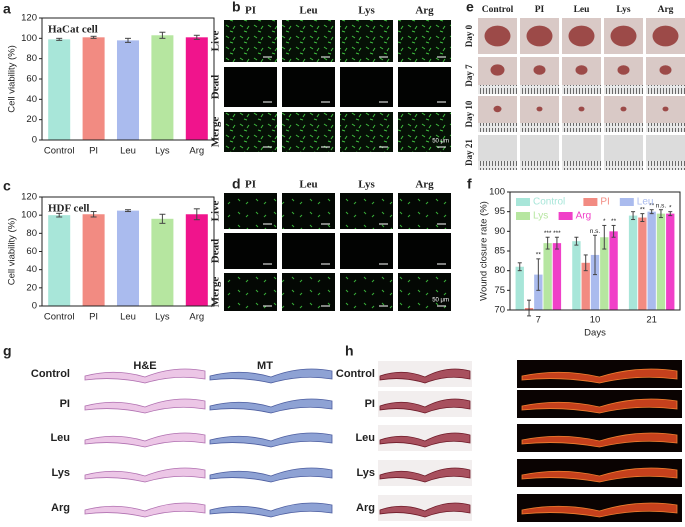 Image resolution: width=685 pixels, height=527 pixels. I want to click on significance-label: ***, so click(557, 233).